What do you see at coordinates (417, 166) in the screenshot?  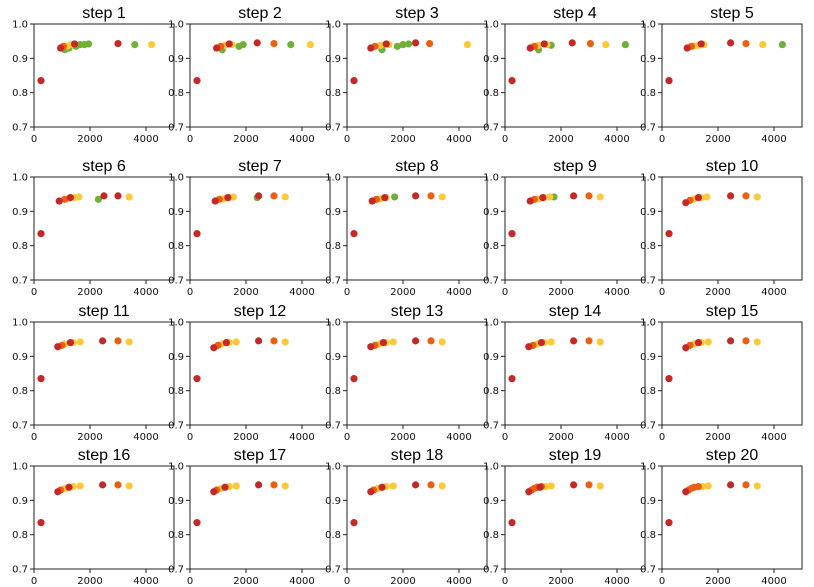 I see `chart-title: step 8` at bounding box center [417, 166].